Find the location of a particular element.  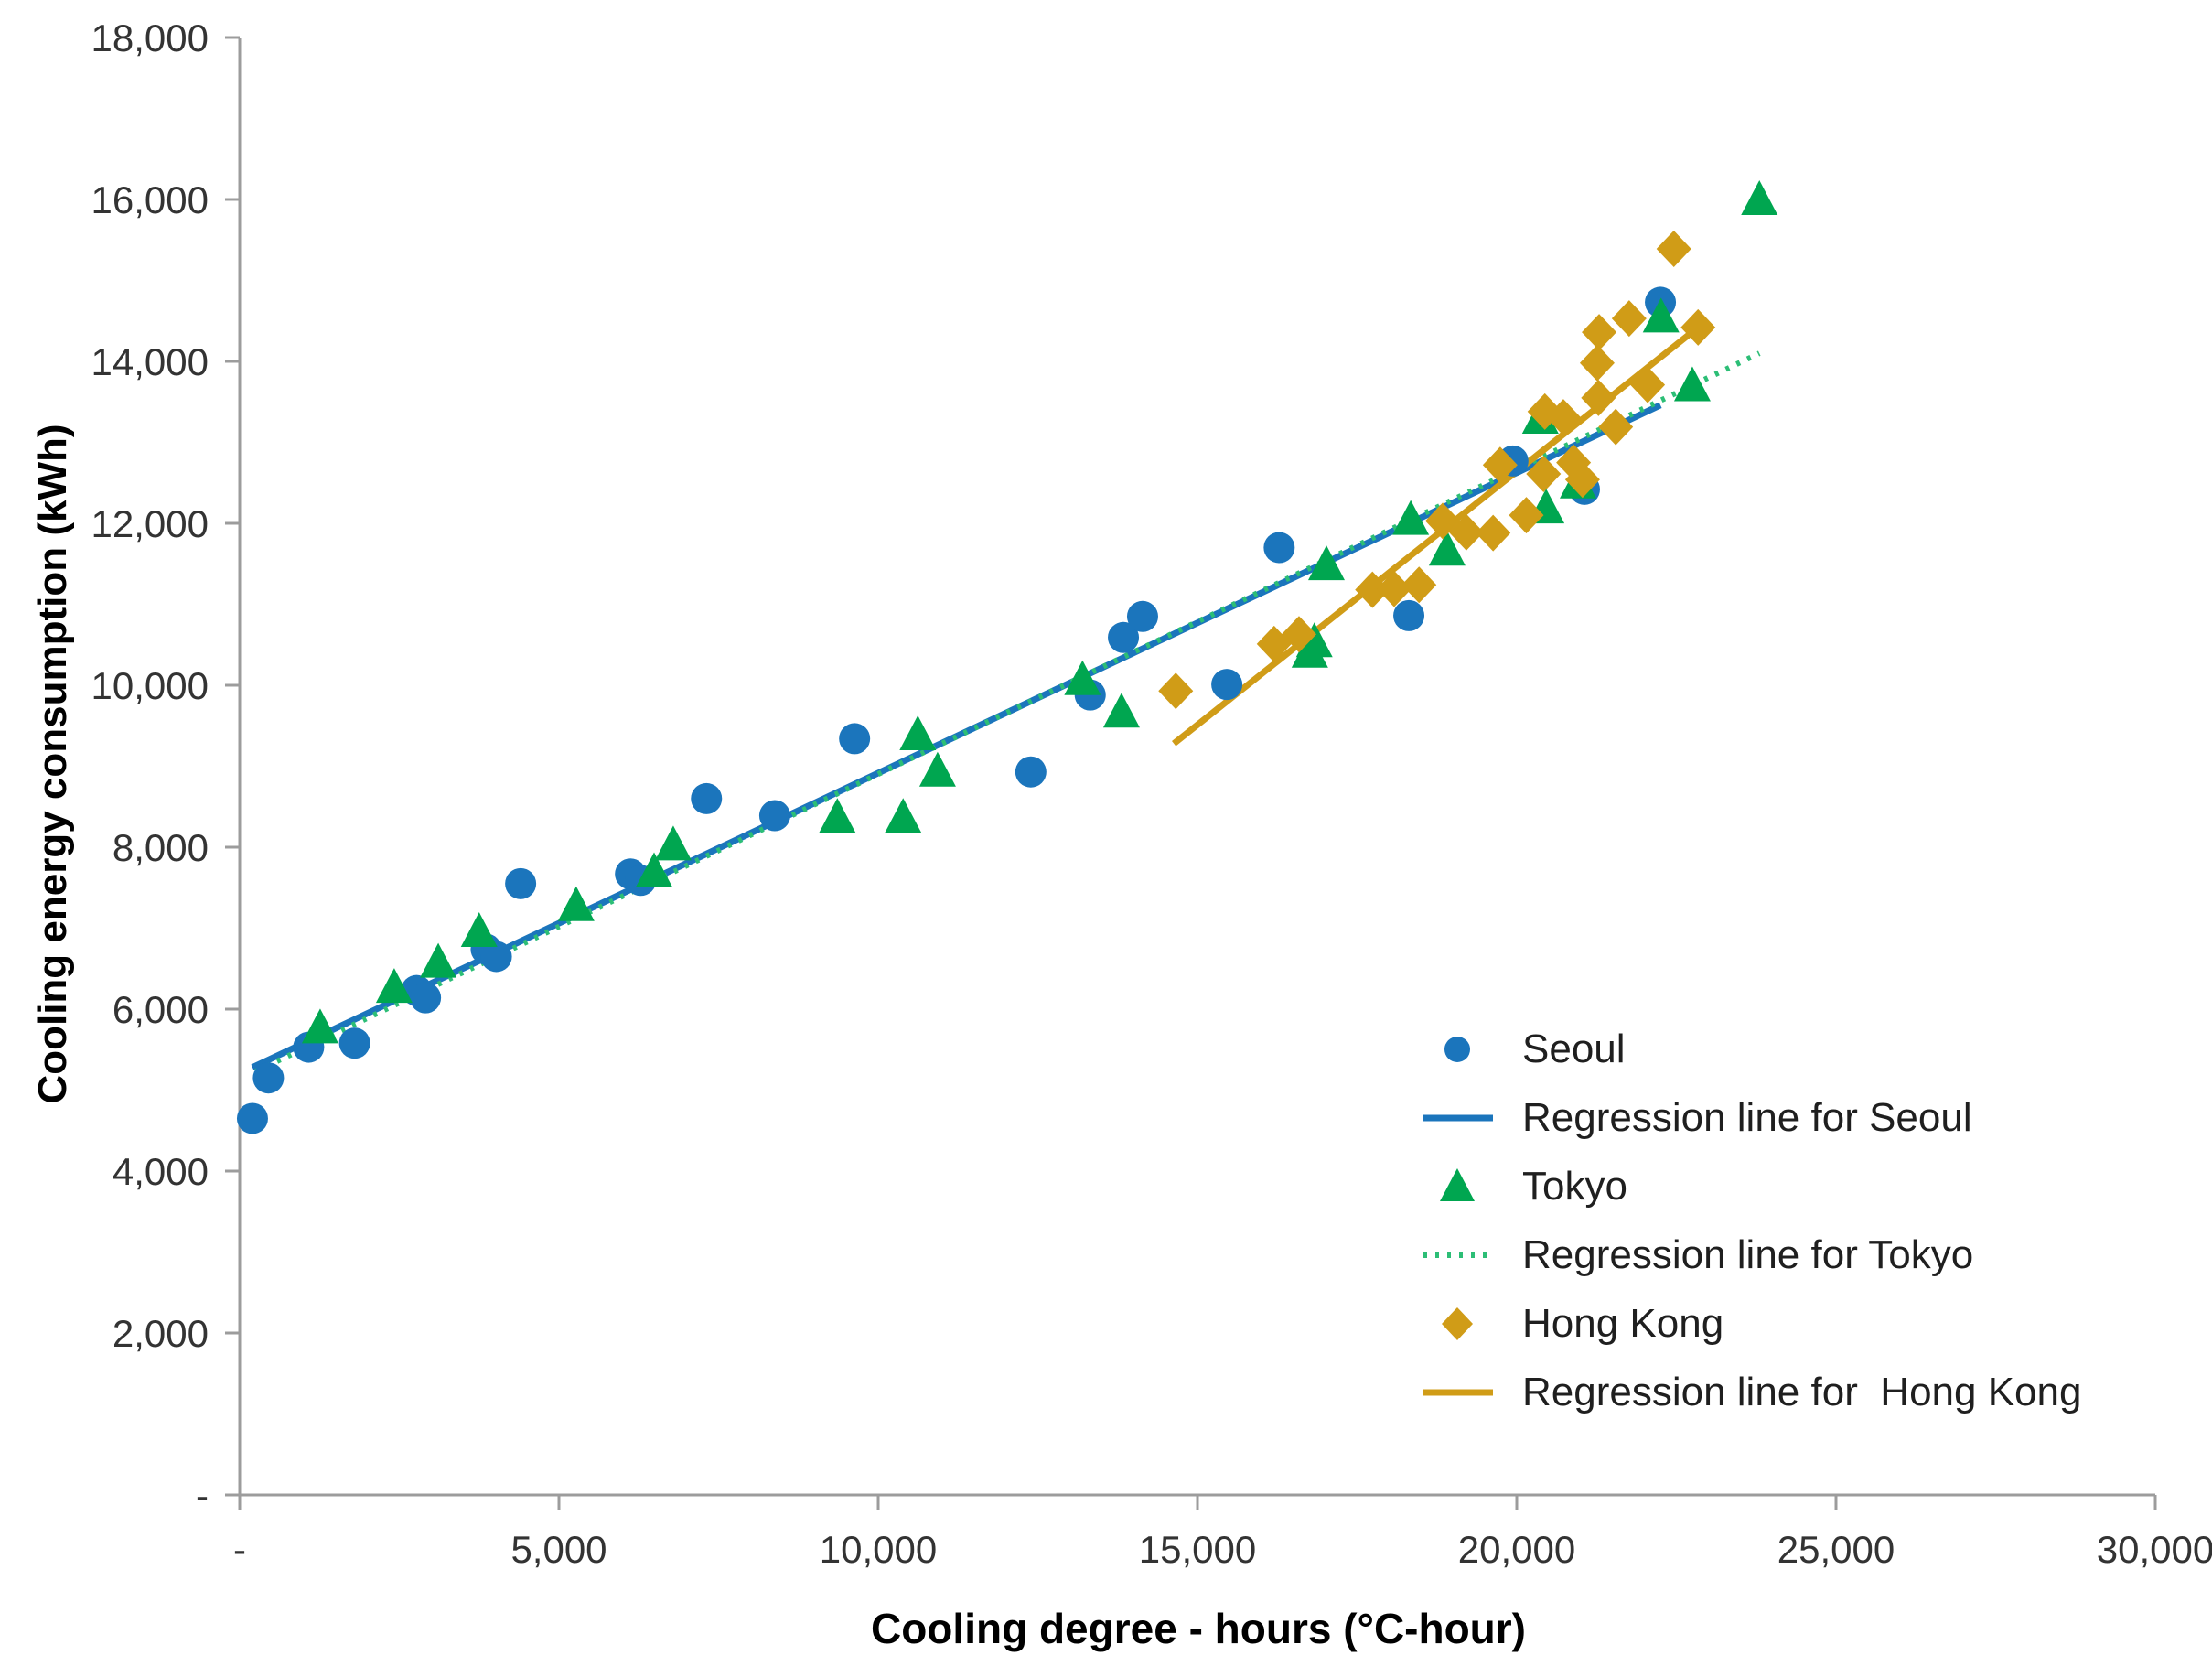

regression-line is located at coordinates (1436, 536).